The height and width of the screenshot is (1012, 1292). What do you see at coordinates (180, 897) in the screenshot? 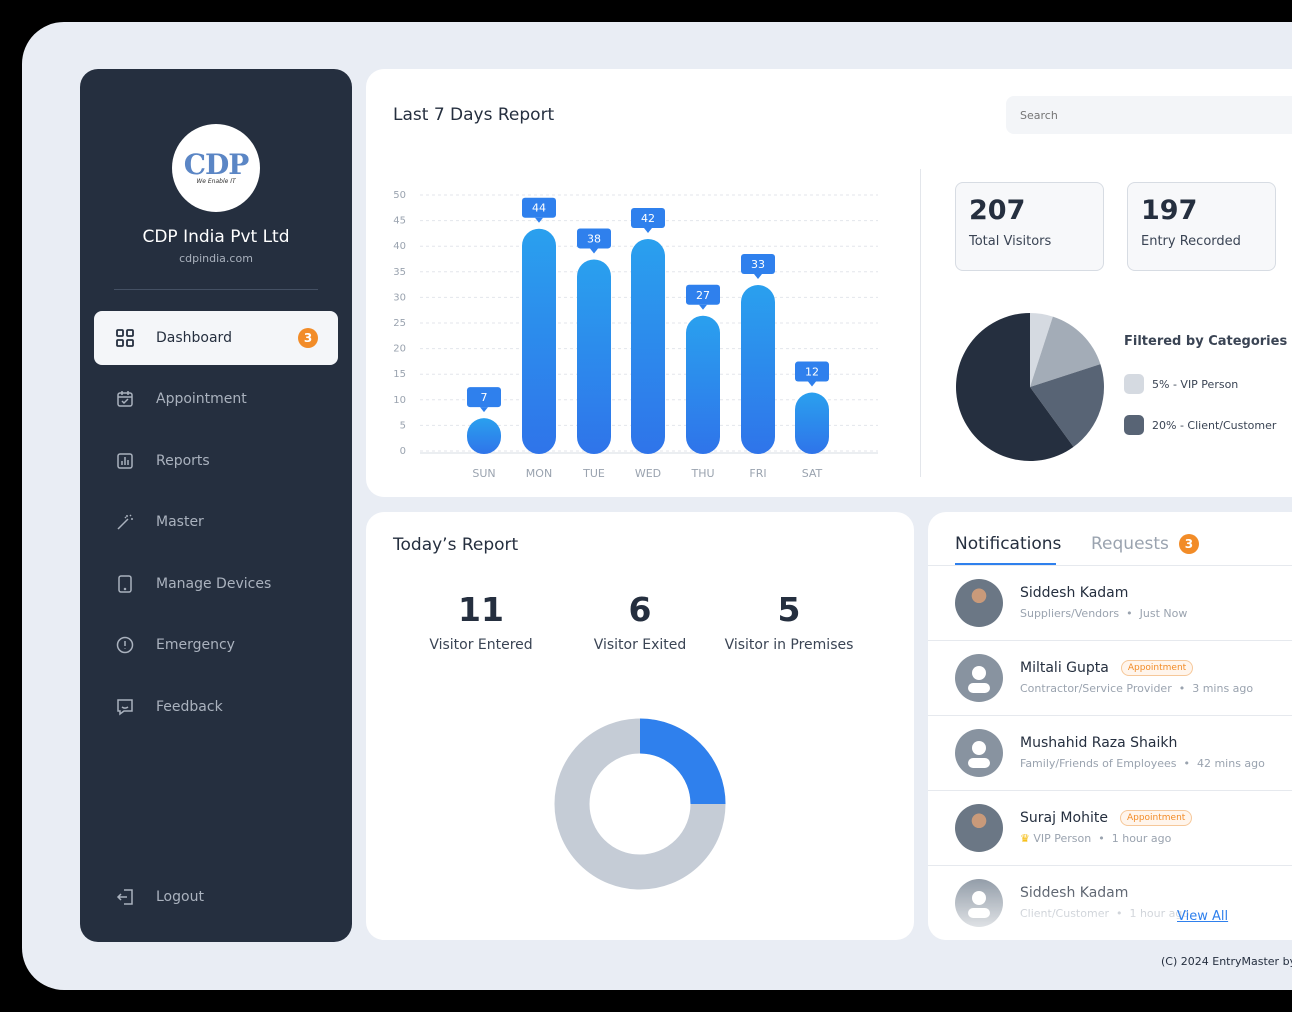
I see `logout-label: Logout` at bounding box center [180, 897].